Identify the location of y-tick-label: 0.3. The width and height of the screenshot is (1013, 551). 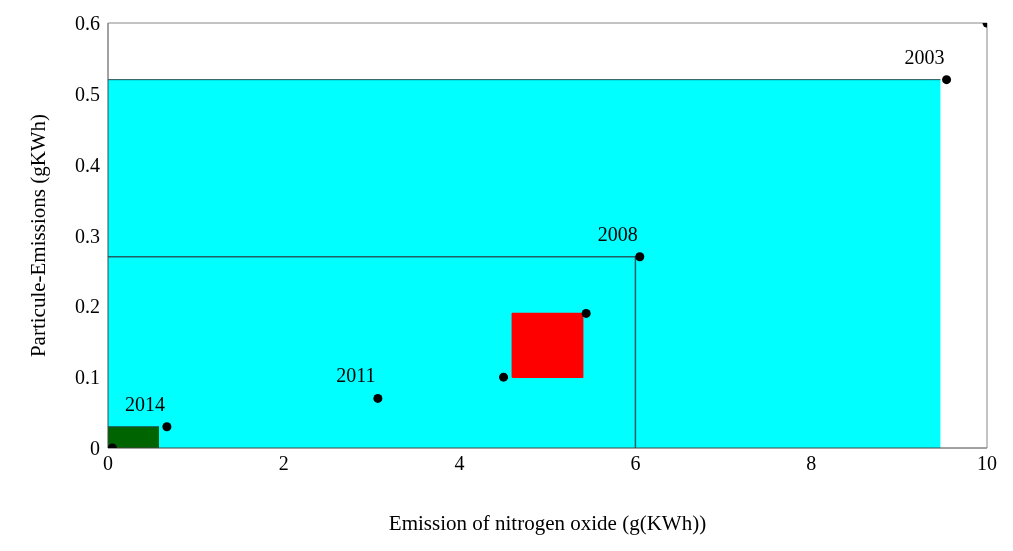
(87, 235).